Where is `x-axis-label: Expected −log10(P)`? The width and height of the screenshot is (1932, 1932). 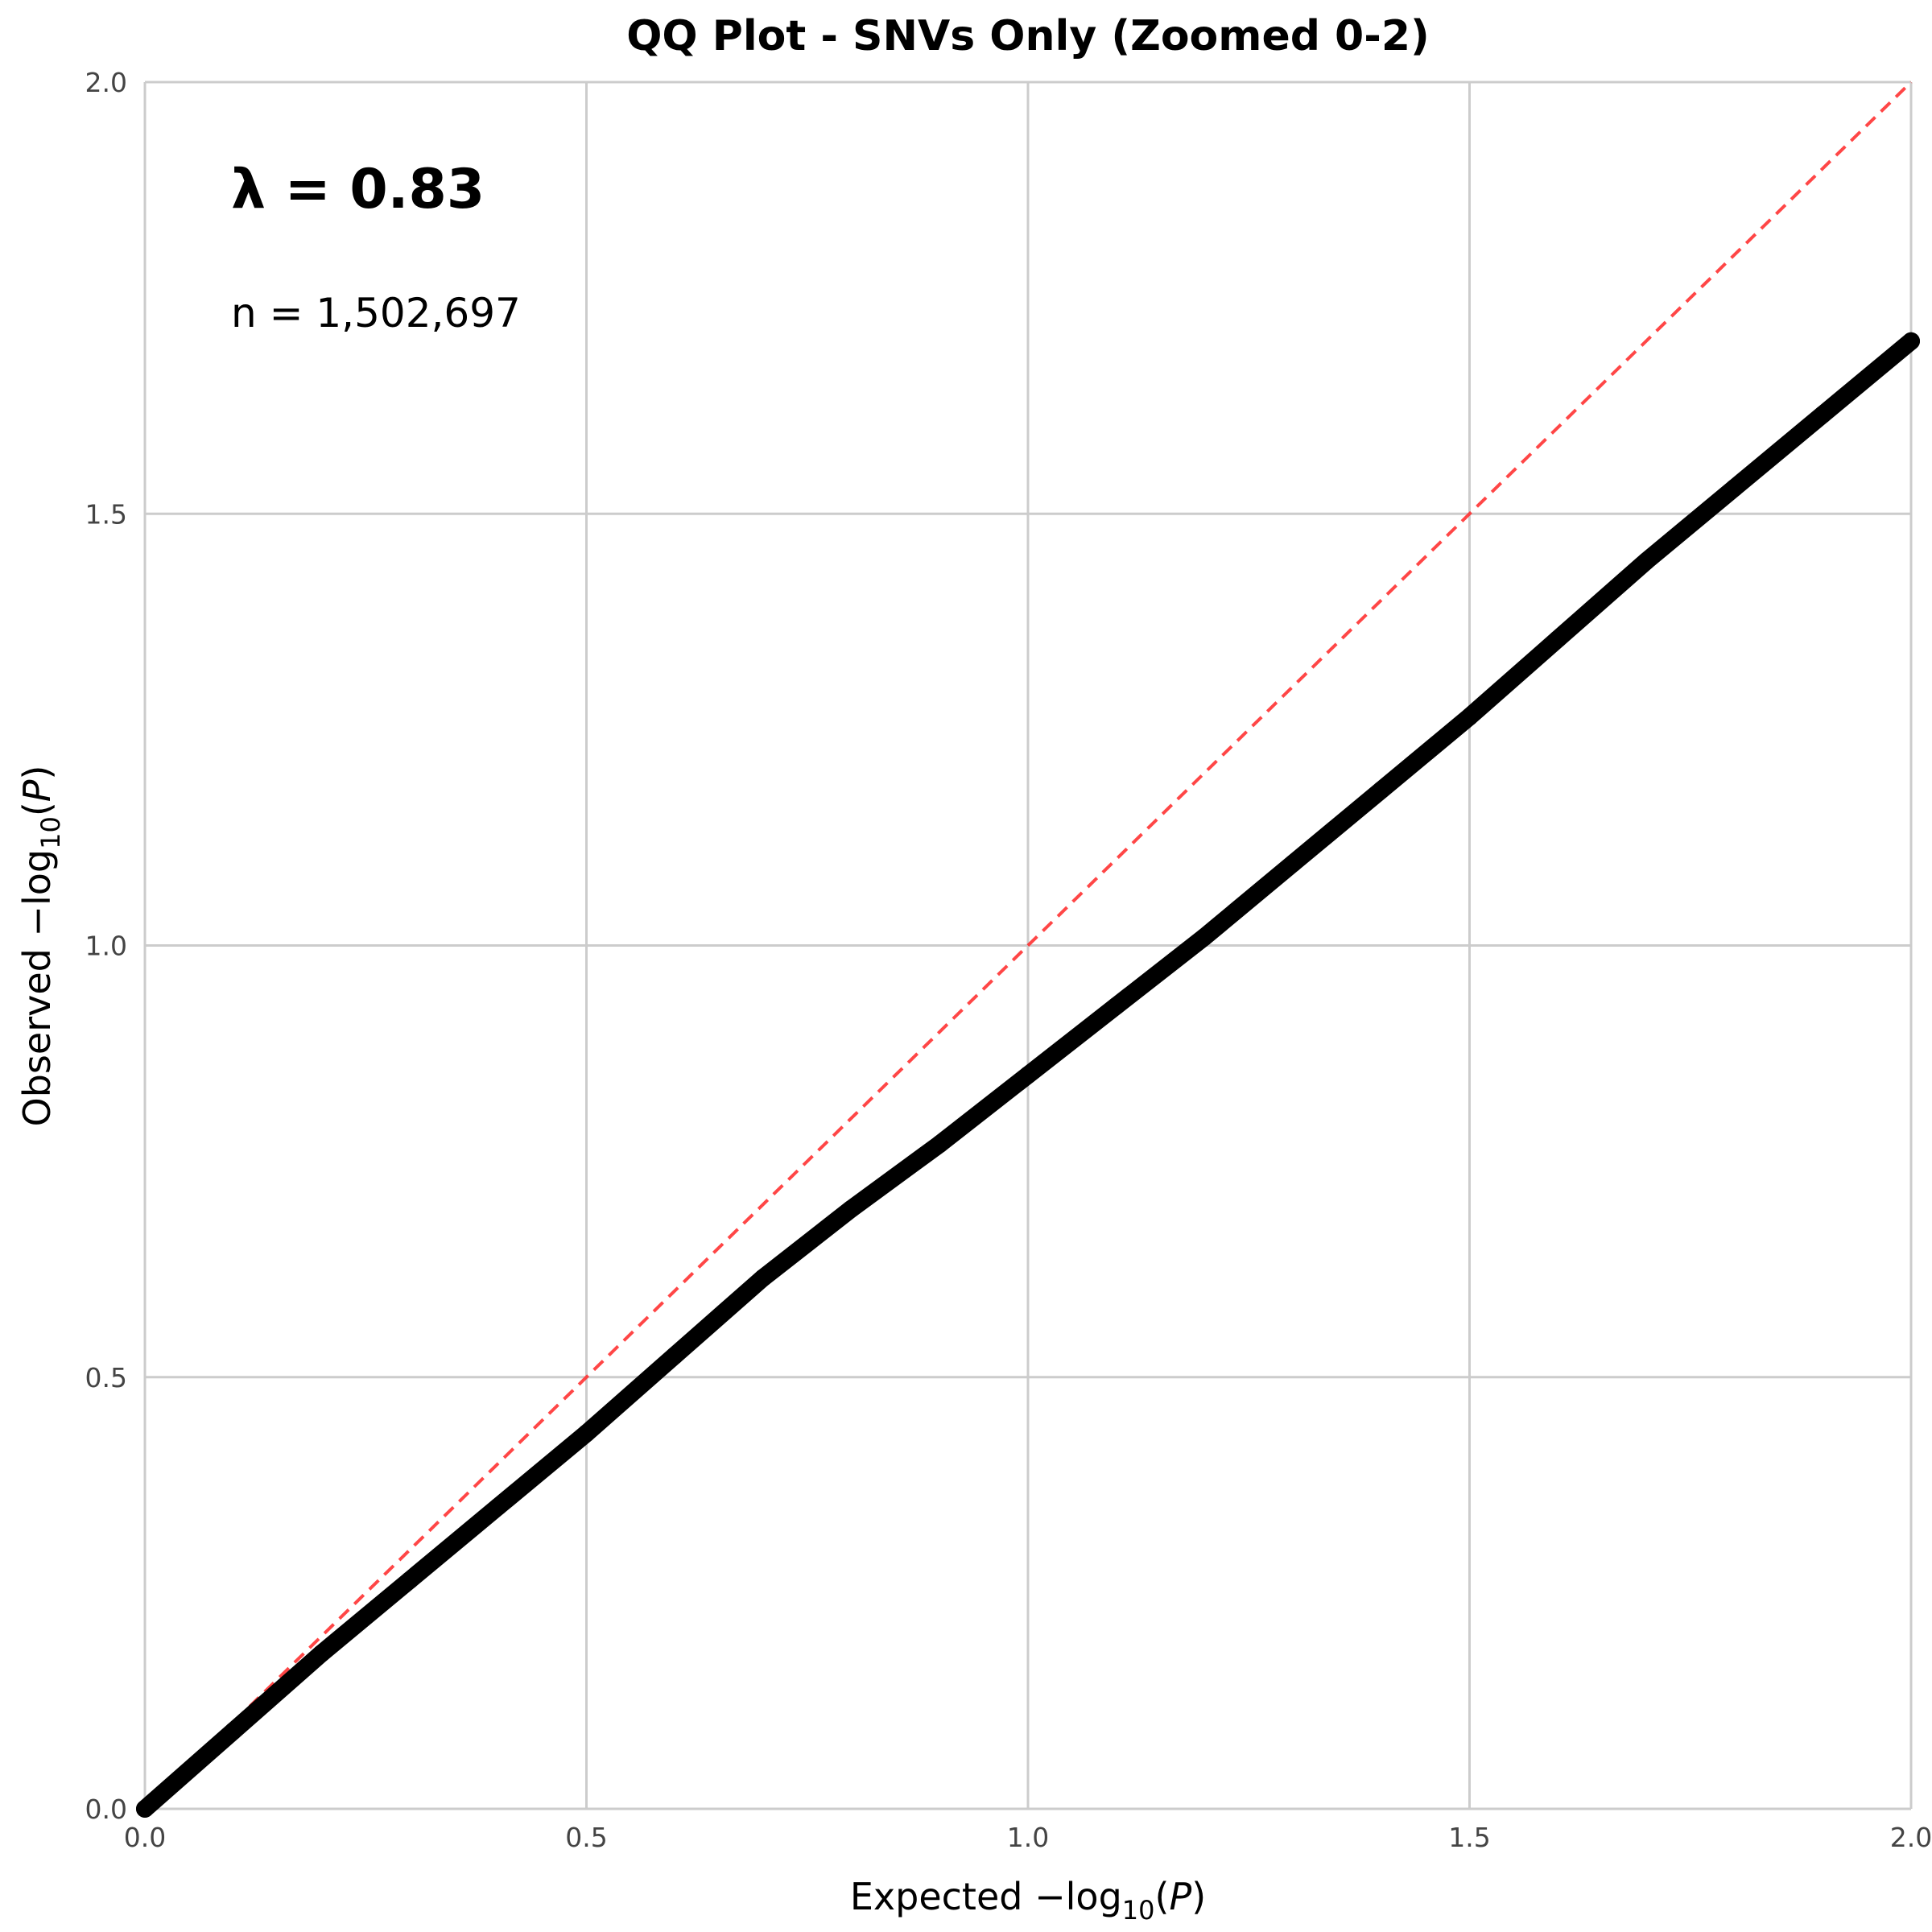 x-axis-label: Expected −log10(P) is located at coordinates (1028, 1900).